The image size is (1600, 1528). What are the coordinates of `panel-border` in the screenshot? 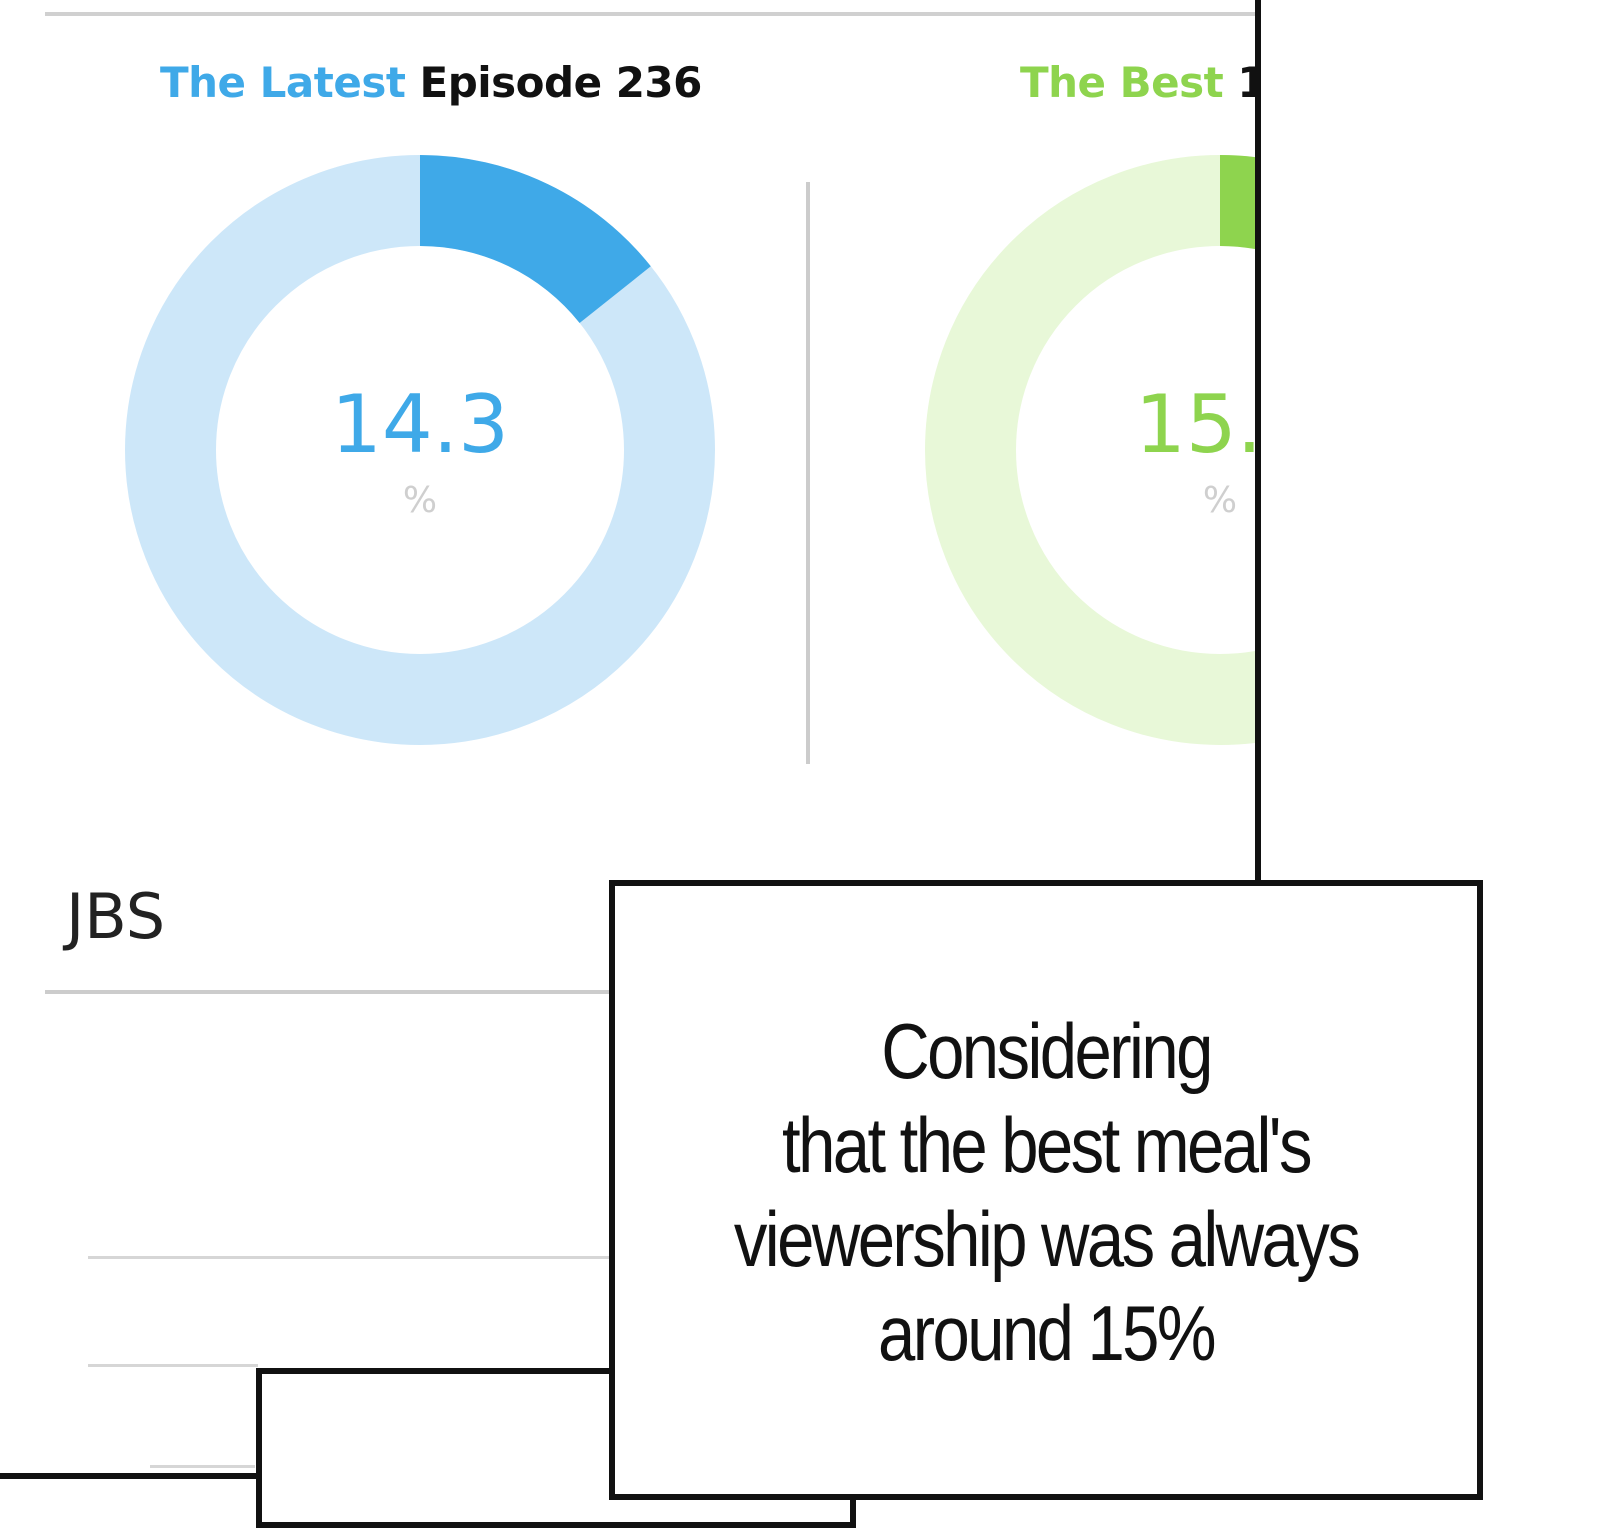 It's located at (1258, 445).